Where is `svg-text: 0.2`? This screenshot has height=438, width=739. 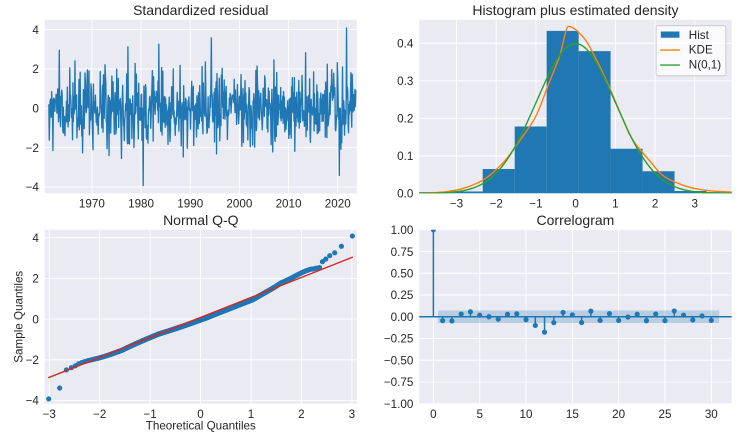 svg-text: 0.2 is located at coordinates (405, 119).